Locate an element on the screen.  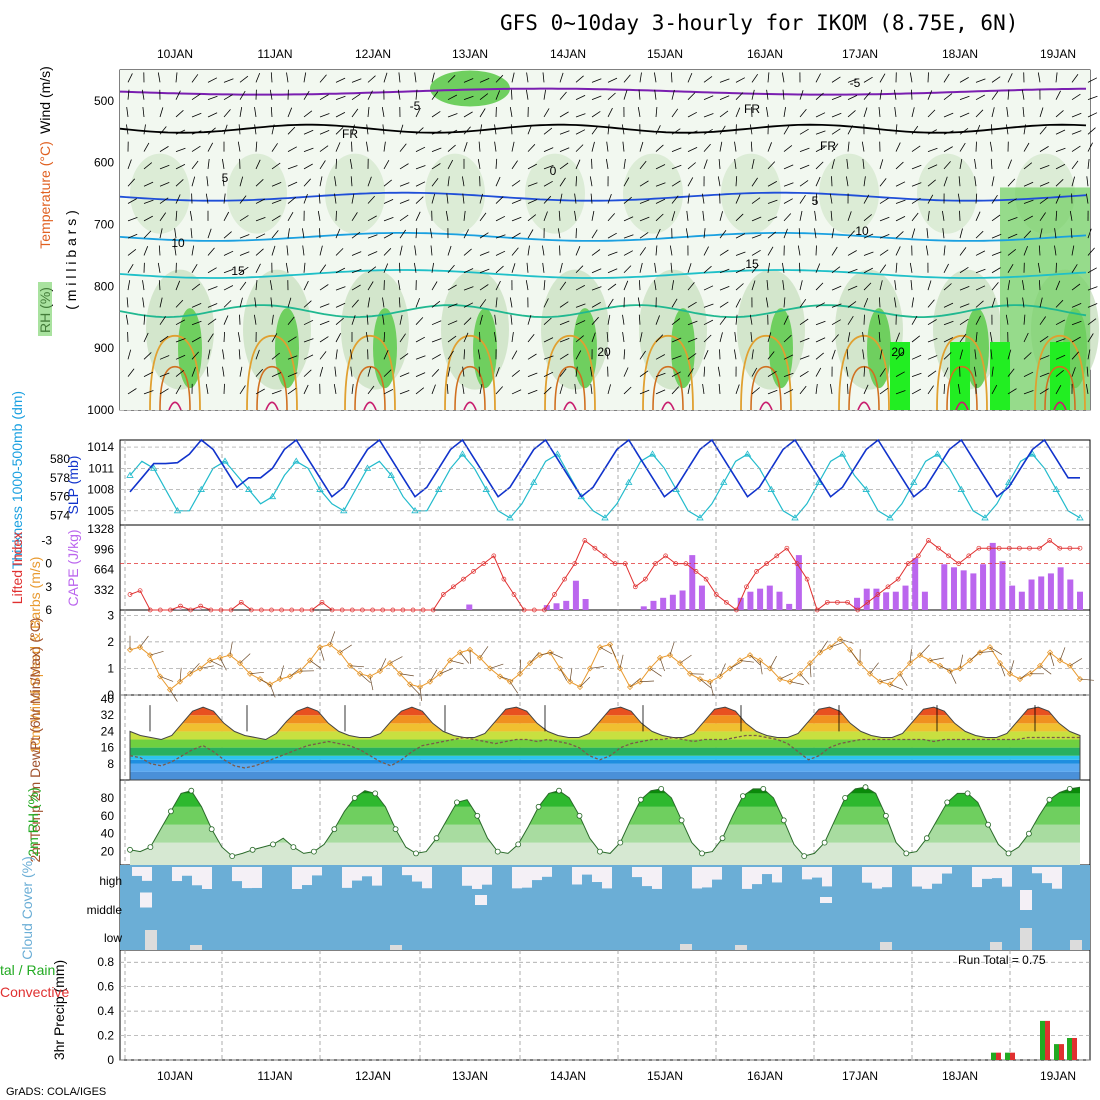
cape-bar is located at coordinates (944, 587).